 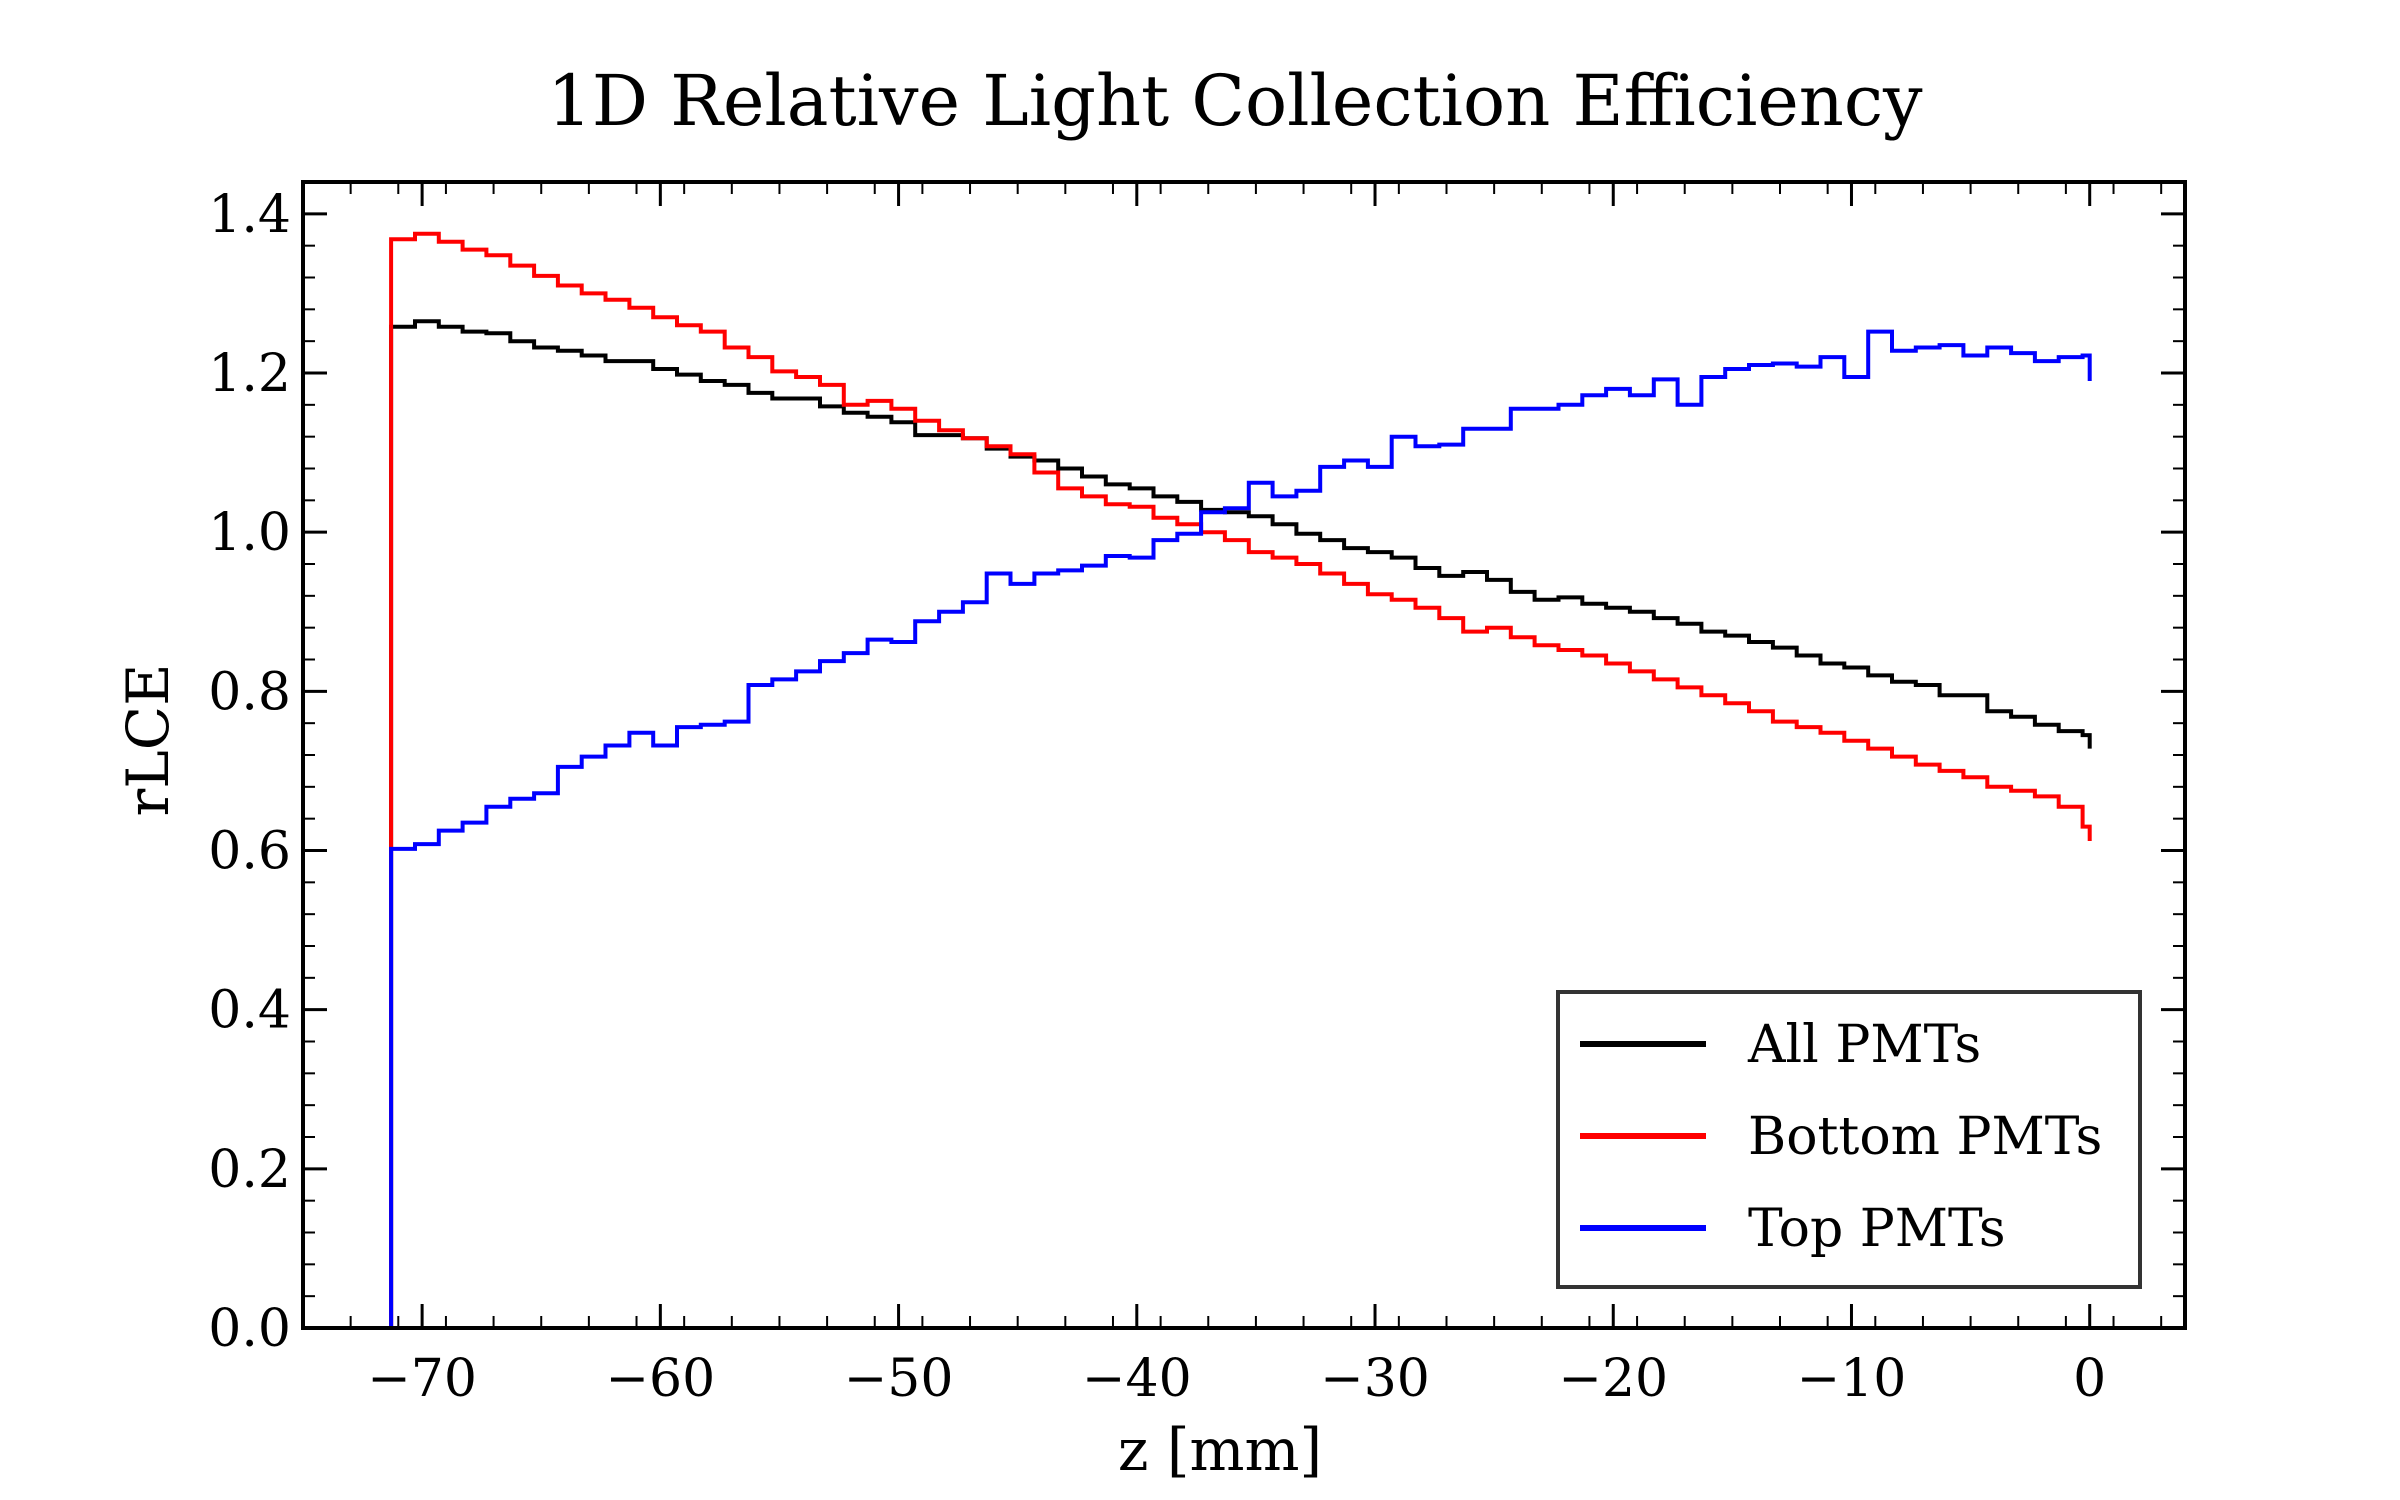 What do you see at coordinates (249, 374) in the screenshot?
I see `y-tick-label: 1.2` at bounding box center [249, 374].